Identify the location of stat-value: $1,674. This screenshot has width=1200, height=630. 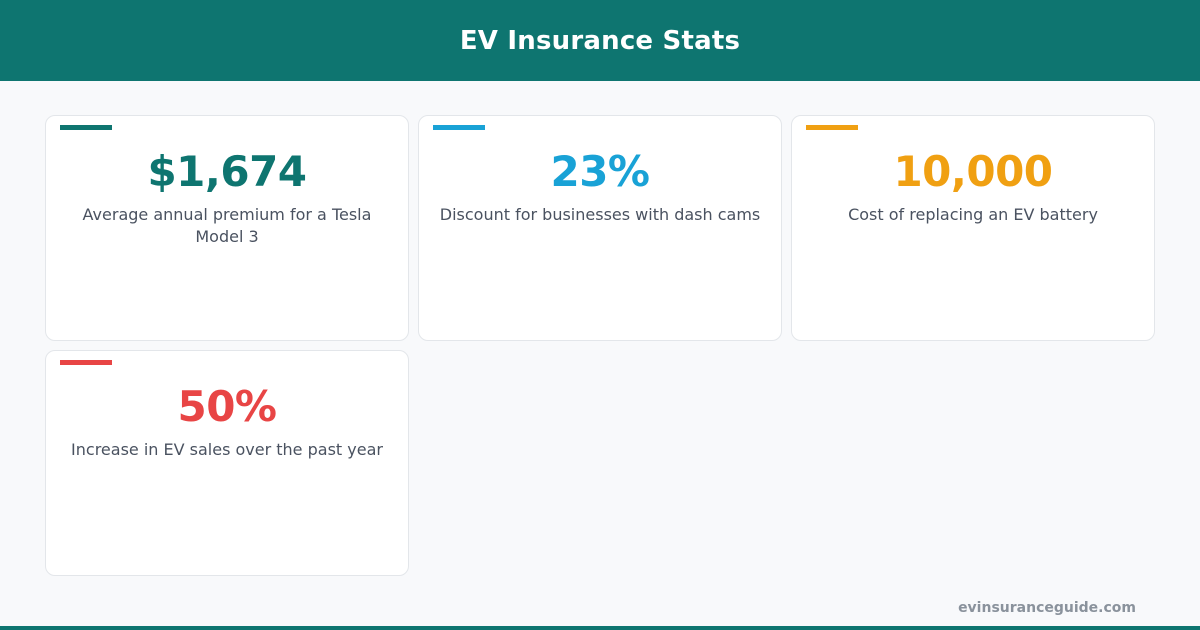
(227, 171).